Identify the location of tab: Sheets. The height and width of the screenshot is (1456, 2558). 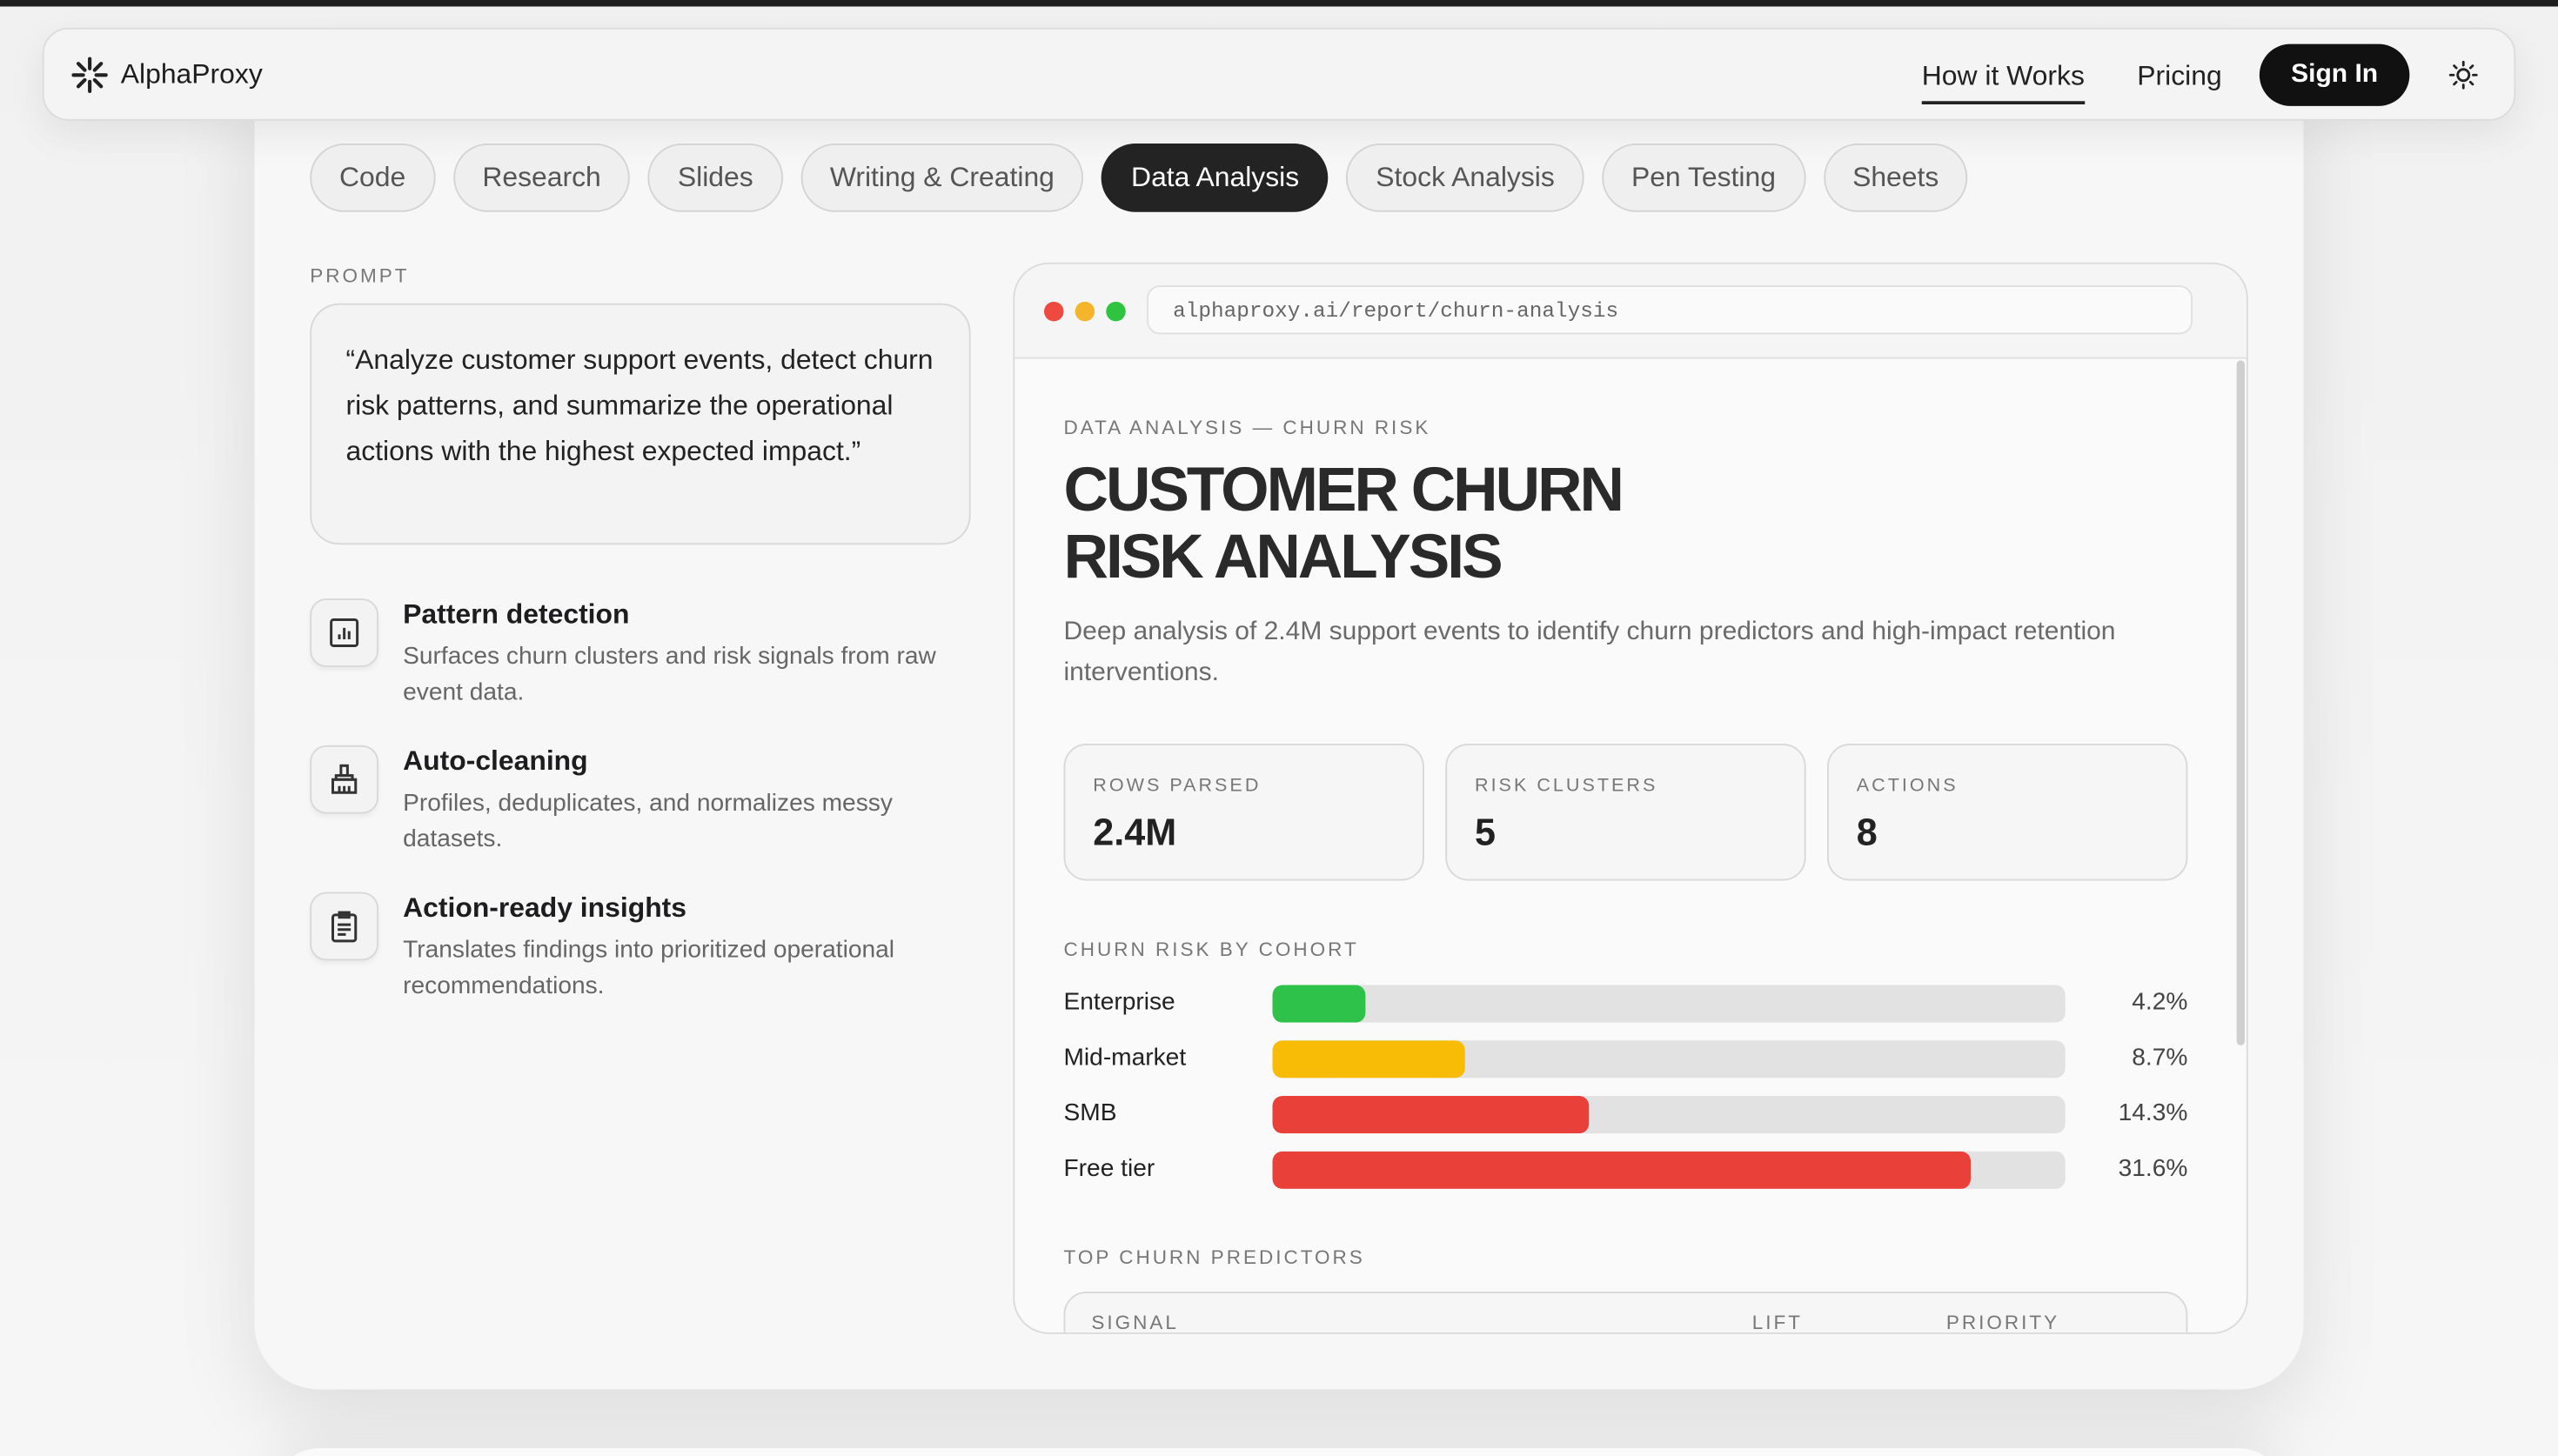
(1896, 178).